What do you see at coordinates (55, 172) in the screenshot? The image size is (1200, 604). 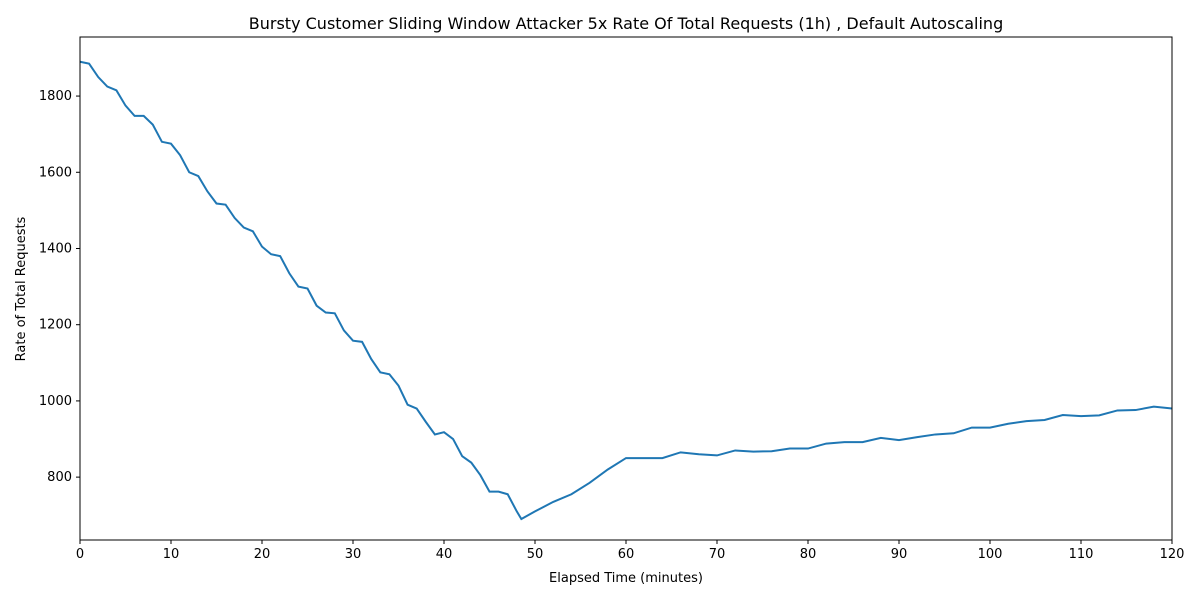 I see `y-tick-label: 1600` at bounding box center [55, 172].